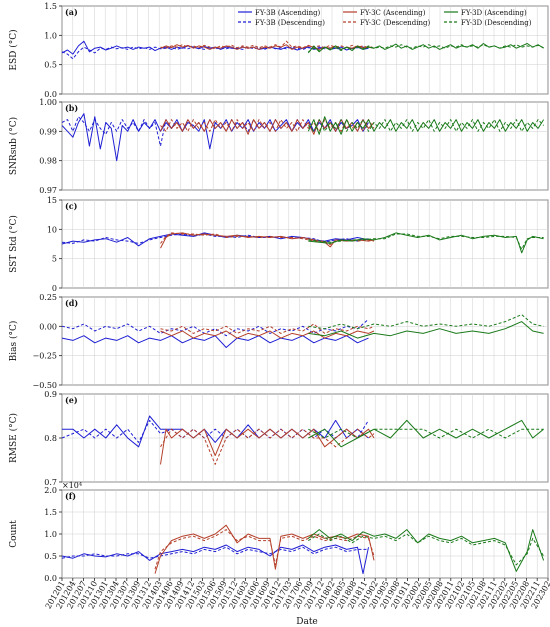  I want to click on y-tick-label: 0.99, so click(48, 131).